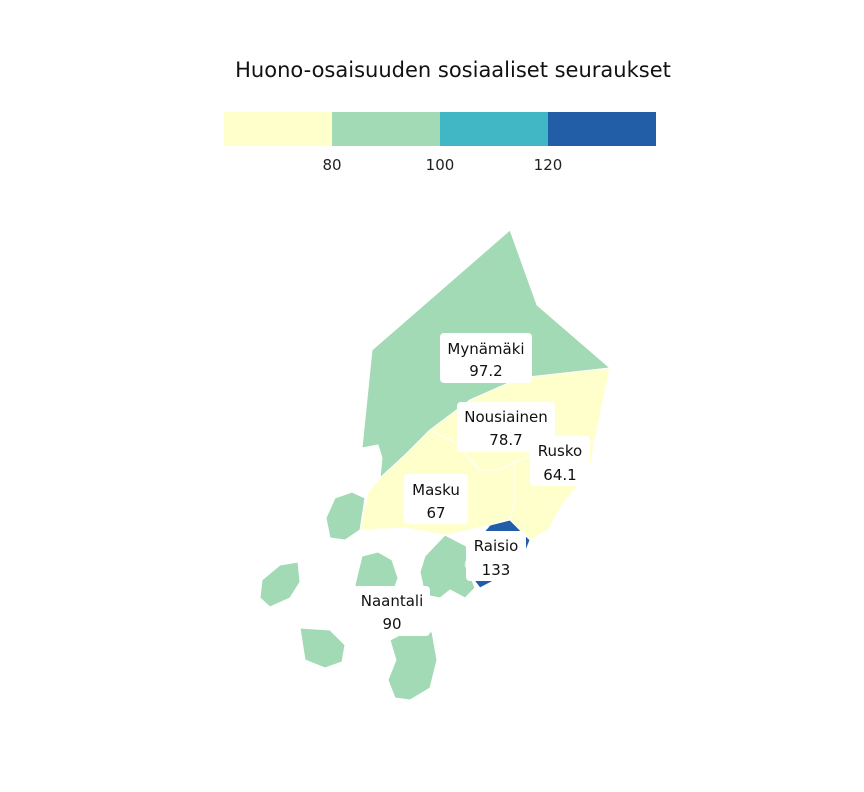 The height and width of the screenshot is (792, 864). What do you see at coordinates (506, 417) in the screenshot?
I see `region-name: Nousiainen` at bounding box center [506, 417].